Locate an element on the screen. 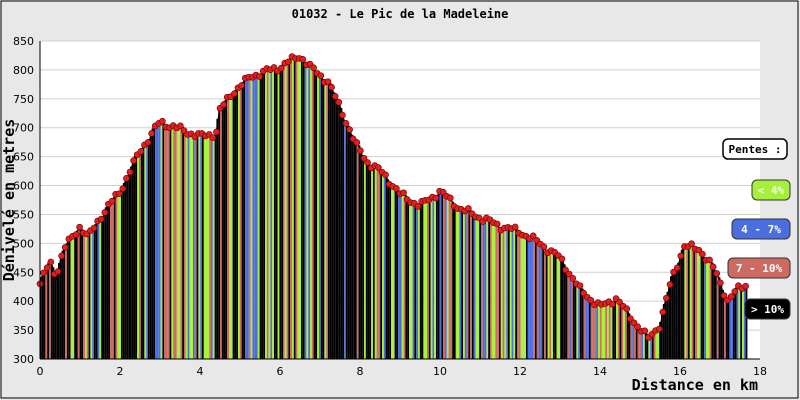 This screenshot has width=800, height=400. x-tick-label: 18 is located at coordinates (760, 371).